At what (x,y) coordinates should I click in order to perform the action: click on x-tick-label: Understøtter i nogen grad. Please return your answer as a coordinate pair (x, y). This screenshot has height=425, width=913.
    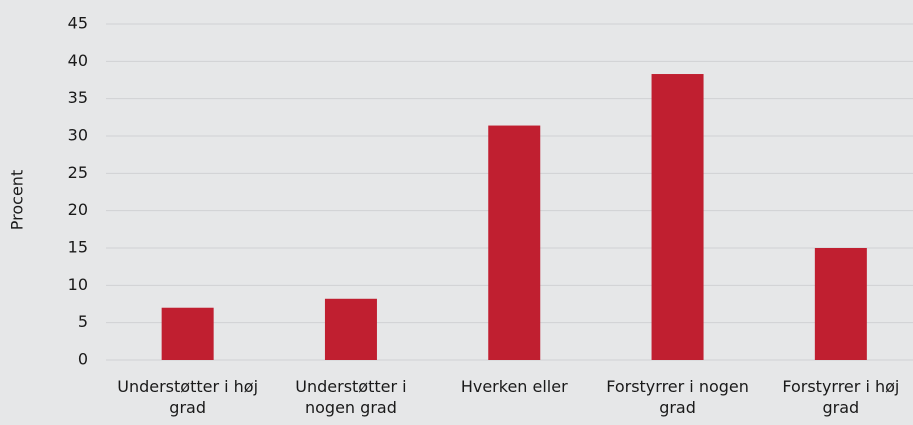
    Looking at the image, I should click on (351, 397).